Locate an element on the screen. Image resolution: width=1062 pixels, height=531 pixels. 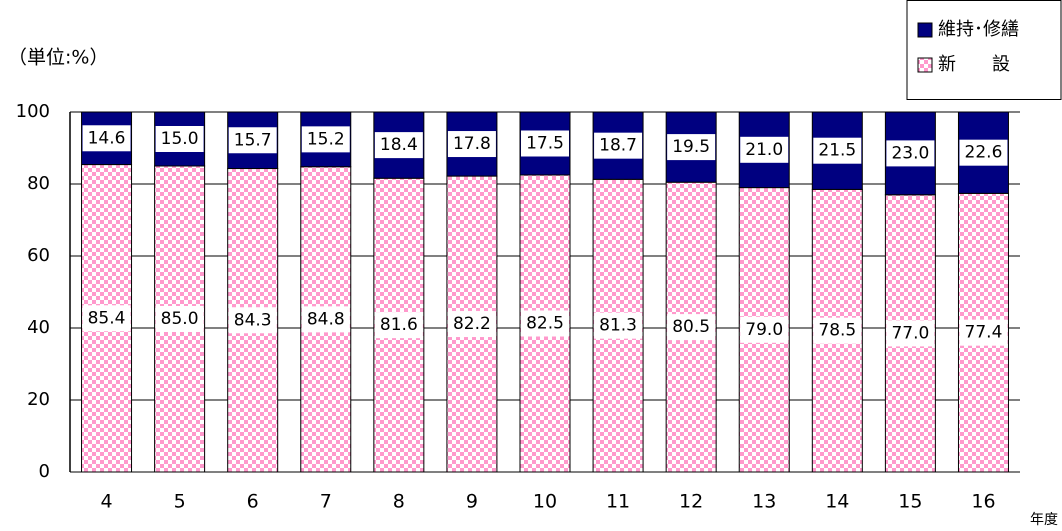
value-label: 78.5 is located at coordinates (837, 331).